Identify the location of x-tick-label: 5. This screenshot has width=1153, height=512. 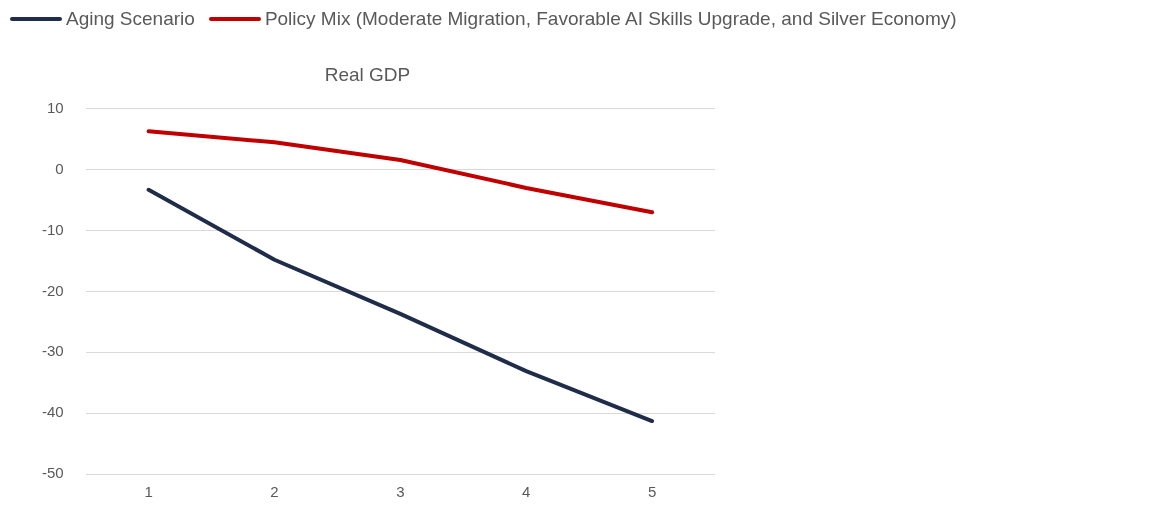
(652, 492).